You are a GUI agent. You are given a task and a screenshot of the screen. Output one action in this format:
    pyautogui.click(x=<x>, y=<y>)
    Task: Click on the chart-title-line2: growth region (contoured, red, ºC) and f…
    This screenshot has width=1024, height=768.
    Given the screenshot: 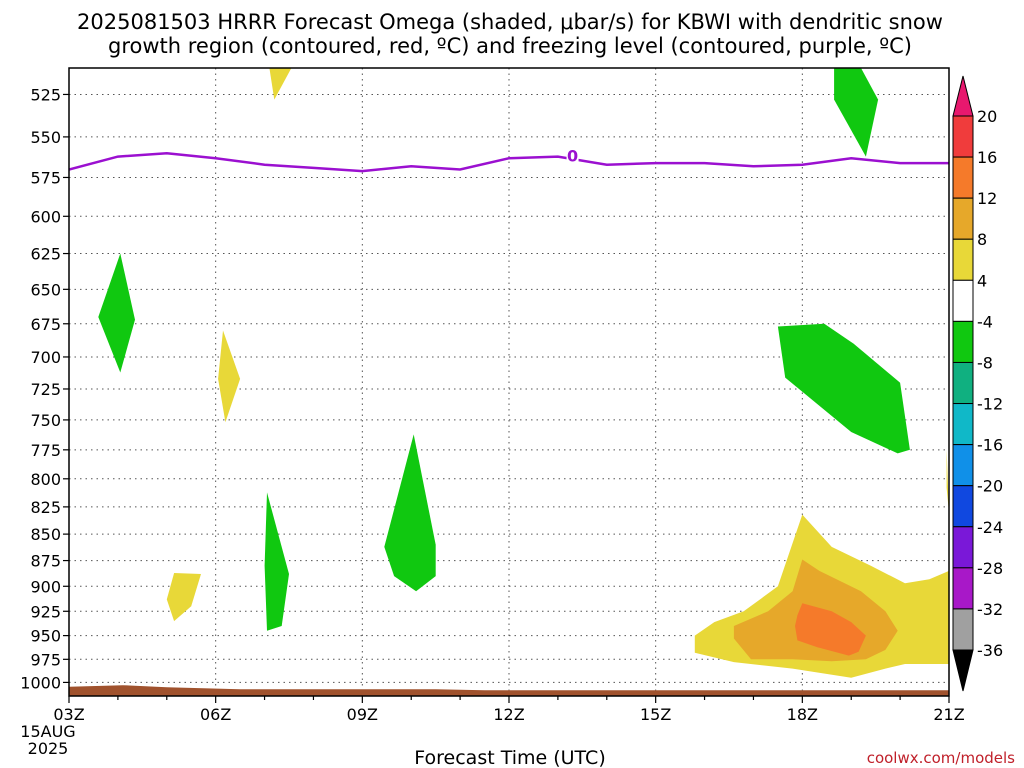 What is the action you would take?
    pyautogui.click(x=510, y=46)
    